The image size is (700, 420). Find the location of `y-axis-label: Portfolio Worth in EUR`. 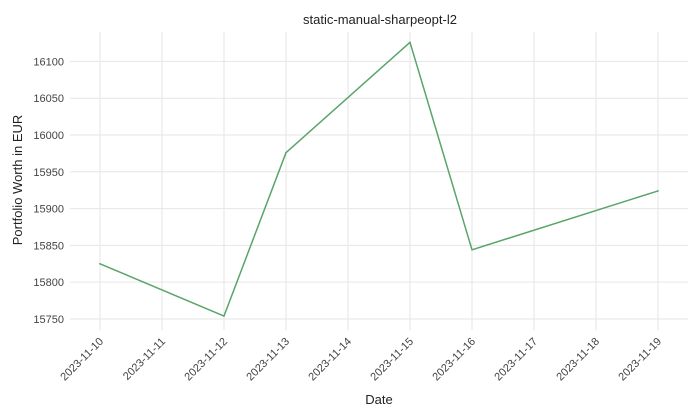

y-axis-label: Portfolio Worth in EUR is located at coordinates (17, 180).